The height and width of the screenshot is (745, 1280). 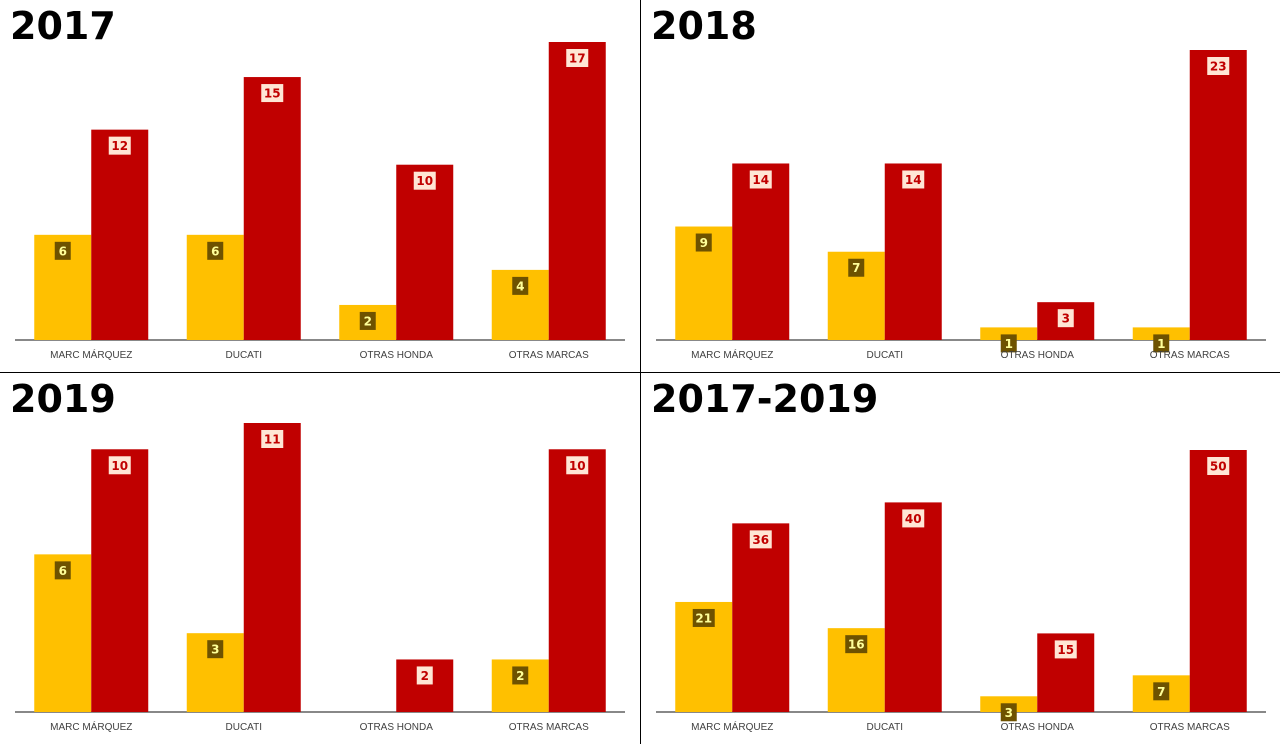 I want to click on data-label: 17, so click(x=577, y=59).